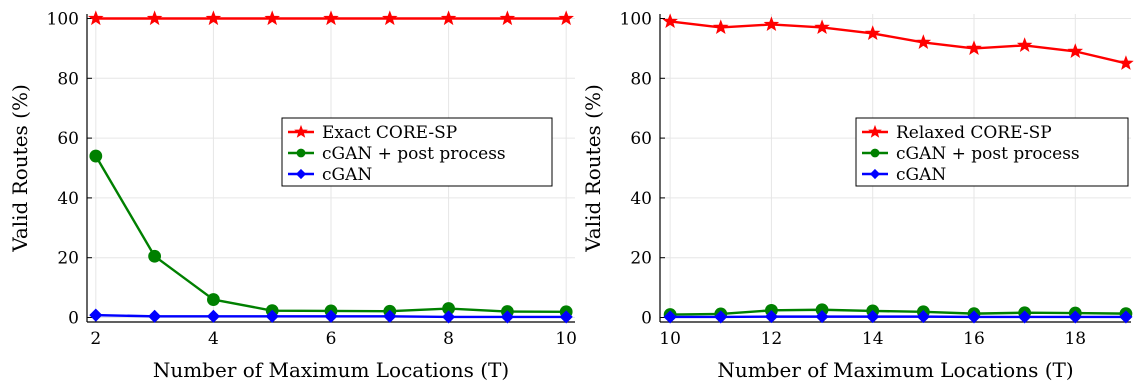  I want to click on x-tick-label: 8, so click(448, 339).